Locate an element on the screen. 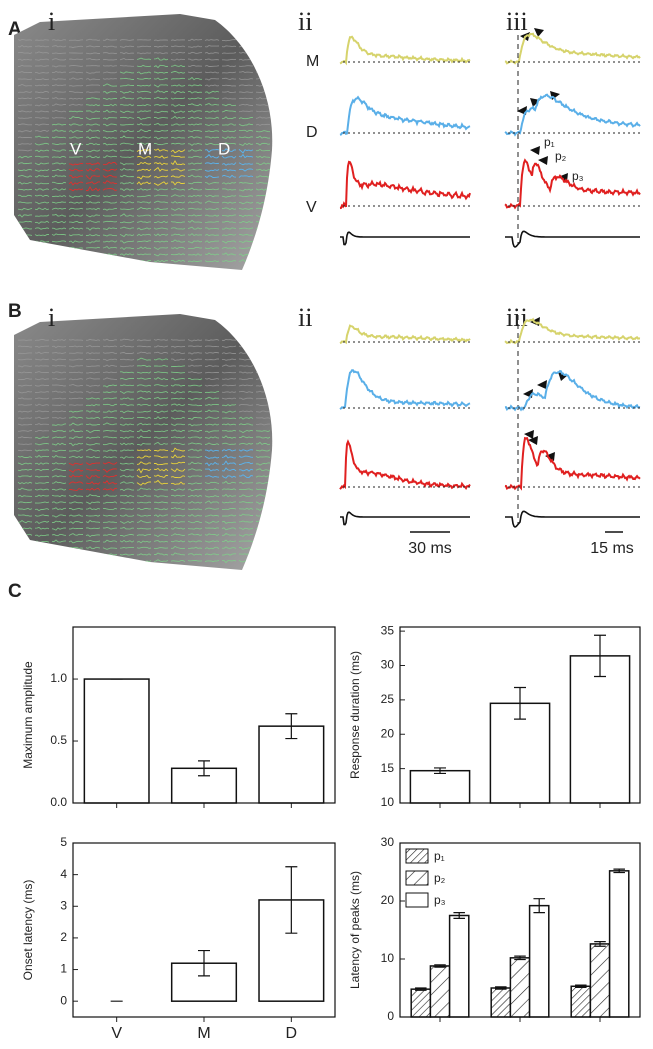 The width and height of the screenshot is (653, 1049). legend-swatch is located at coordinates (417, 856).